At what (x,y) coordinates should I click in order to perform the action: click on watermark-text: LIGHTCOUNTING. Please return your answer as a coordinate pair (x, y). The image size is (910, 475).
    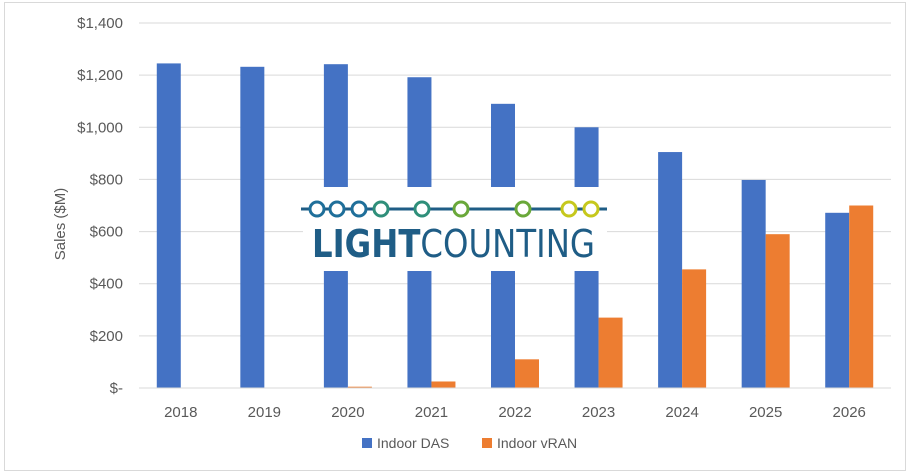
    Looking at the image, I should click on (453, 244).